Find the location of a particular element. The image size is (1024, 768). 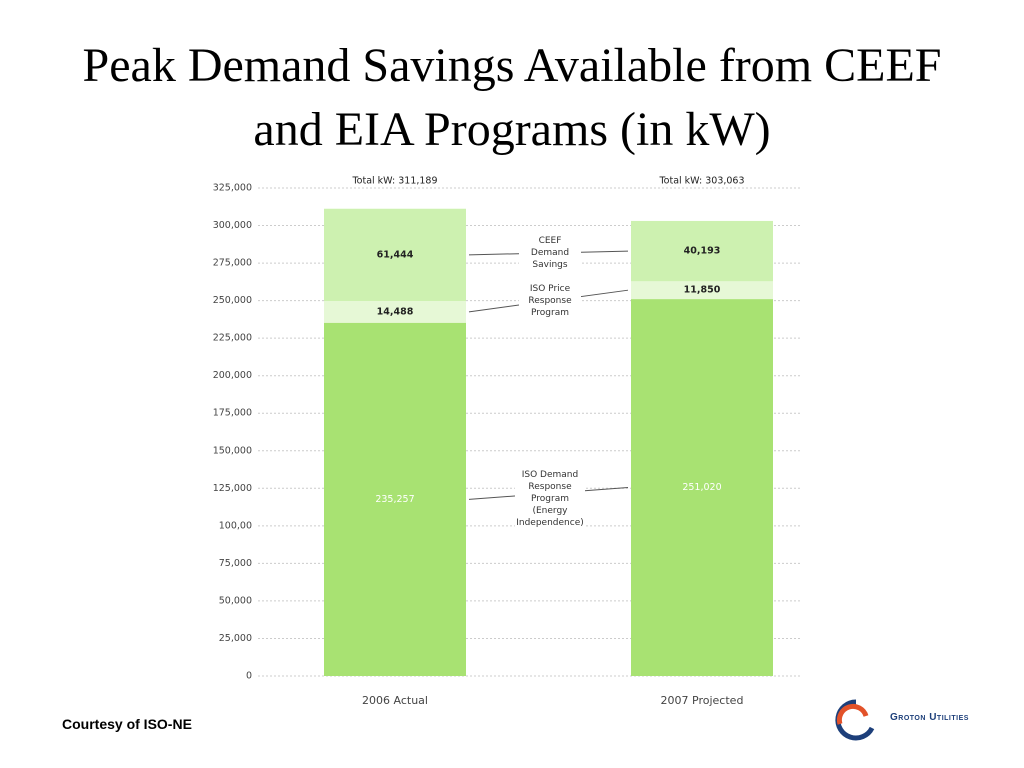

value-label: 40,193 is located at coordinates (702, 251).